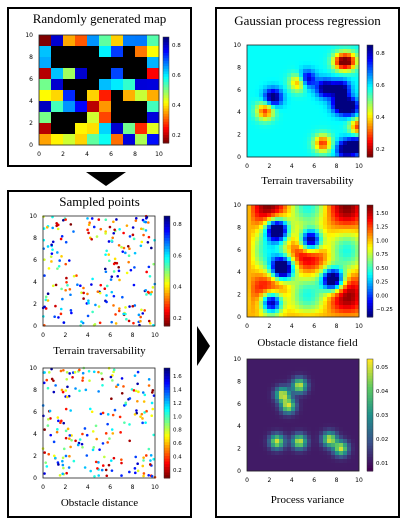  What do you see at coordinates (81, 118) in the screenshot?
I see `obstacle-cell` at bounding box center [81, 118].